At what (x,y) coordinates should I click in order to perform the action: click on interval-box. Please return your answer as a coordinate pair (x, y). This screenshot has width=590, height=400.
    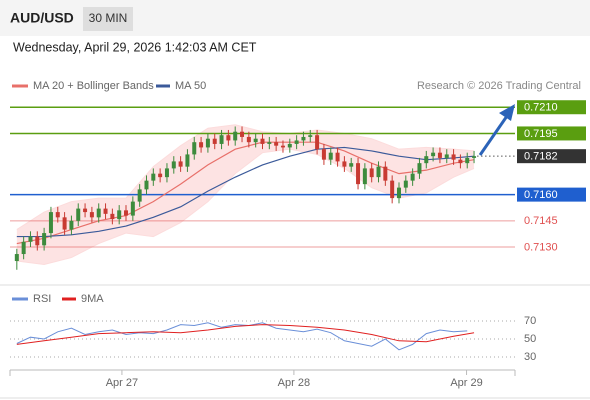
    Looking at the image, I should click on (108, 19).